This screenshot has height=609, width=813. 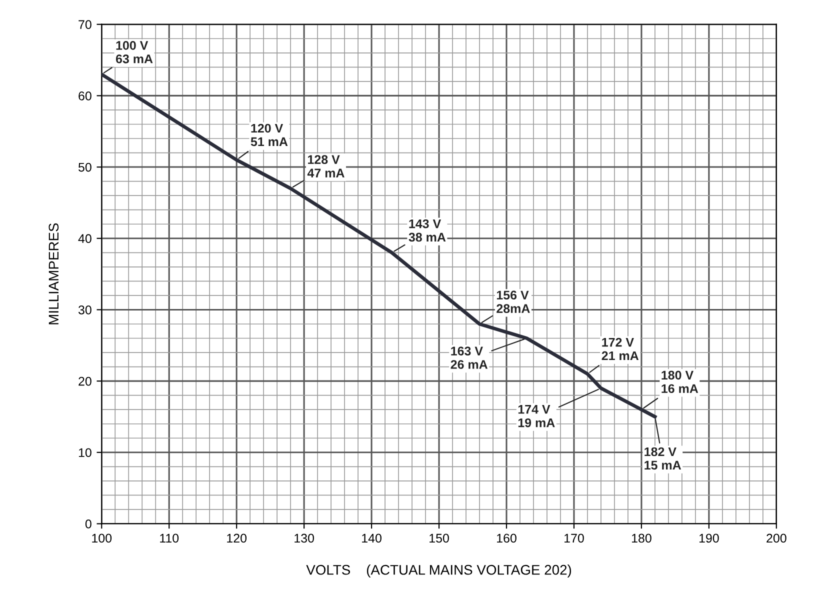 What do you see at coordinates (680, 382) in the screenshot?
I see `annotation: 180 V 16 mA` at bounding box center [680, 382].